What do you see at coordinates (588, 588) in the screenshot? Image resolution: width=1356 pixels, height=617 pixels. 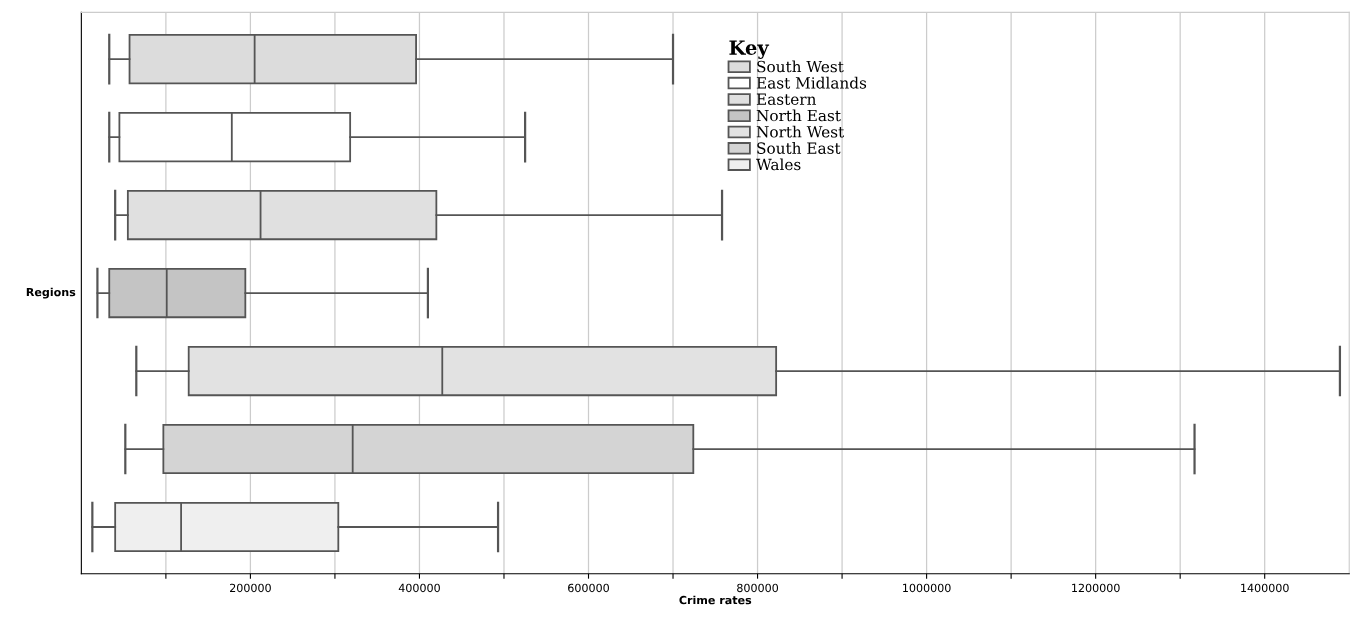 I see `x-tick-label: 600000` at bounding box center [588, 588].